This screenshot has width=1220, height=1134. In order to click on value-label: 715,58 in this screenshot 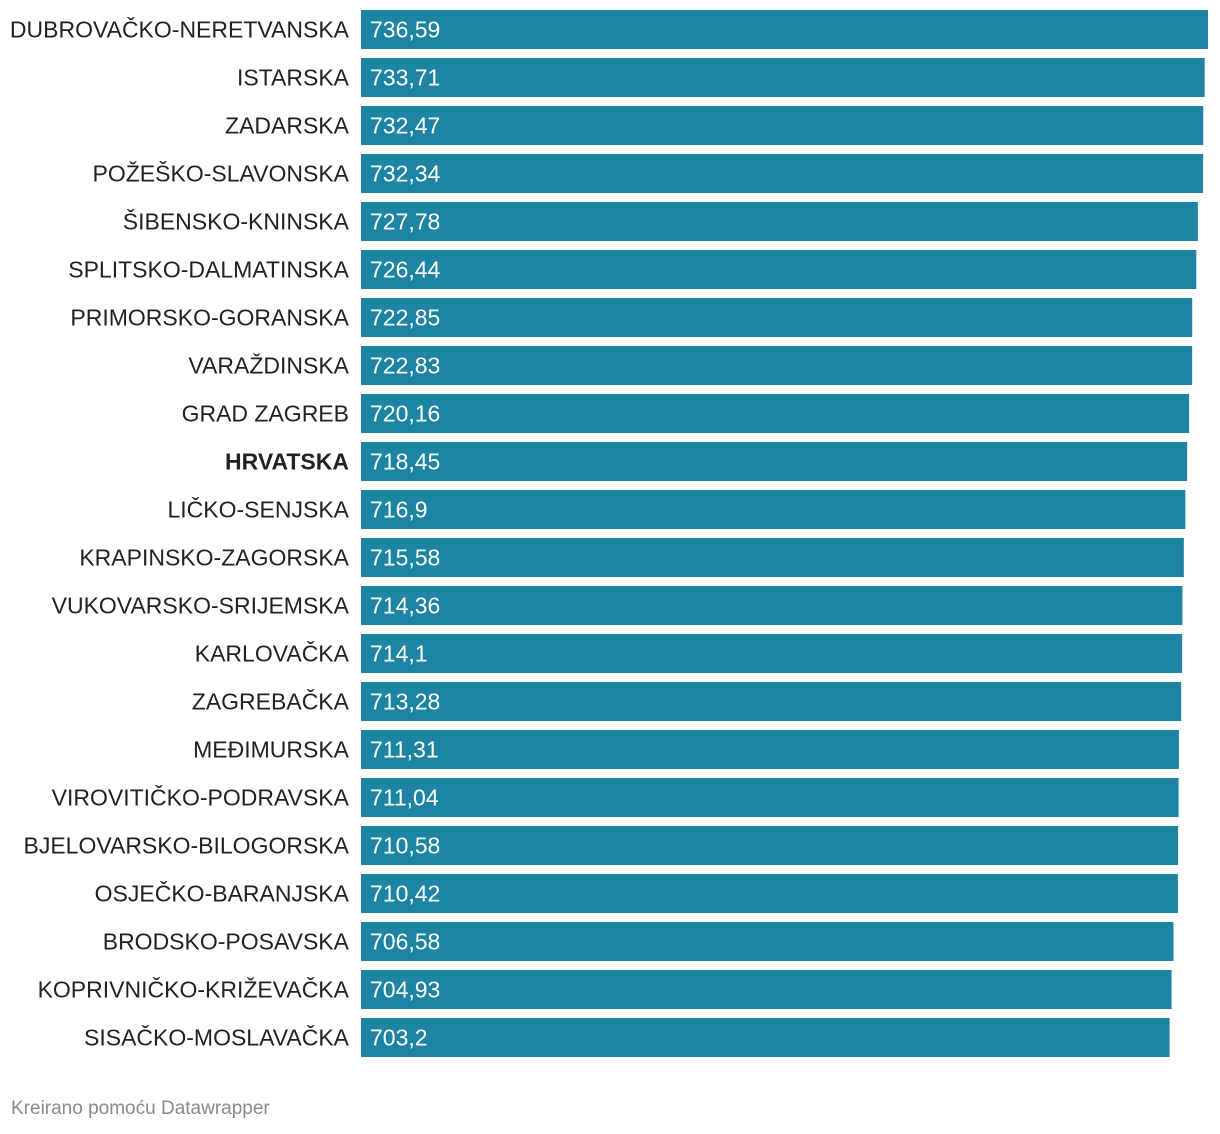, I will do `click(405, 558)`.